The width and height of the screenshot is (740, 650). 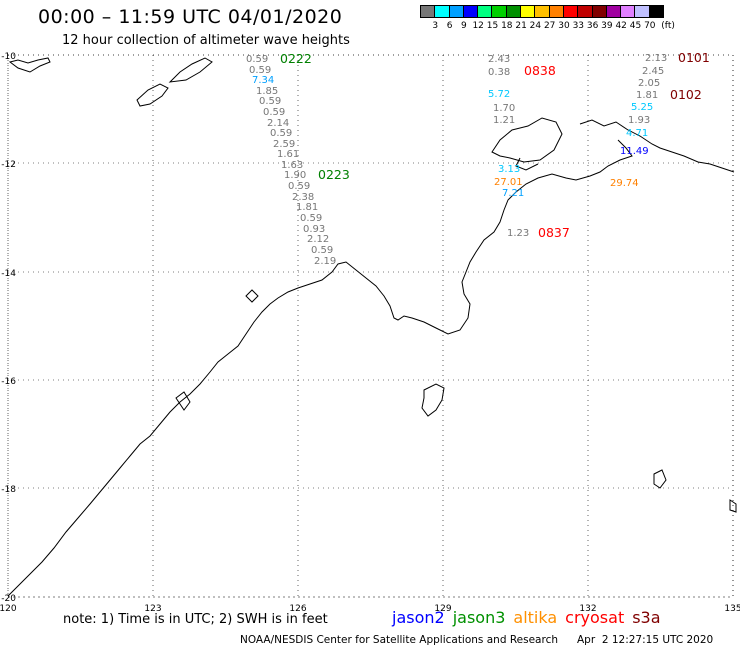 What do you see at coordinates (595, 617) in the screenshot?
I see `satellite-legend-item: cryosat` at bounding box center [595, 617].